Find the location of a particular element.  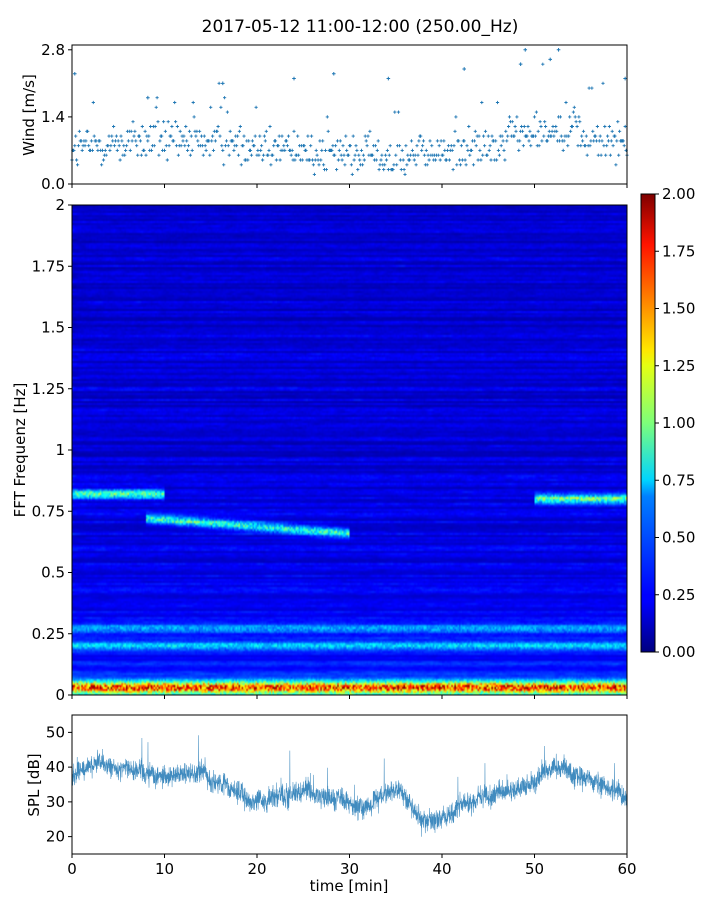

spectrogram-y-tick-label: 0.25 is located at coordinates (48, 634).